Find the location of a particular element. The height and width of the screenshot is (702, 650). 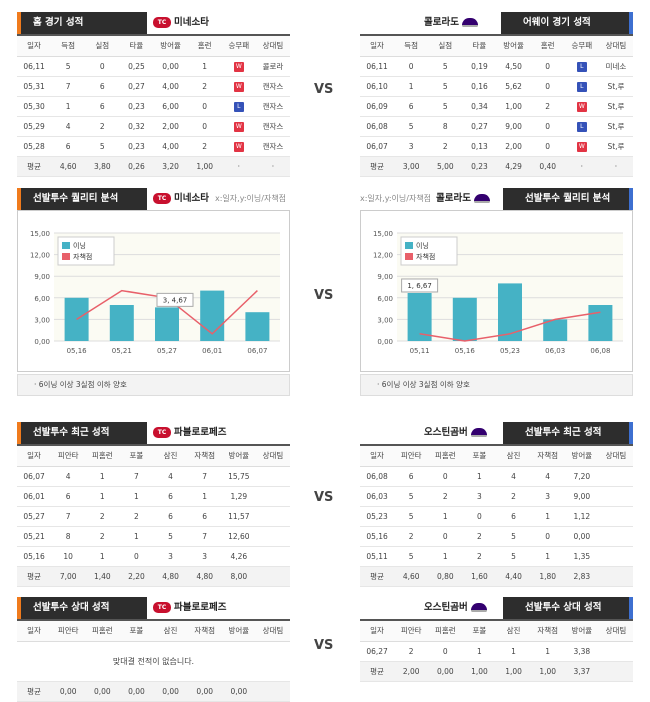

table-cell: 0,27 is located at coordinates (136, 86).